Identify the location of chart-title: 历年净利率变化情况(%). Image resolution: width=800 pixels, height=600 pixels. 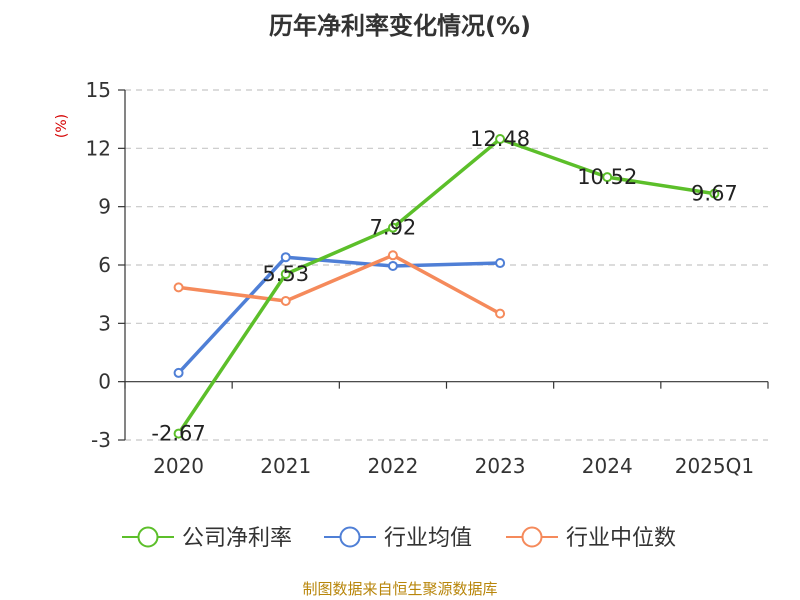
(400, 26).